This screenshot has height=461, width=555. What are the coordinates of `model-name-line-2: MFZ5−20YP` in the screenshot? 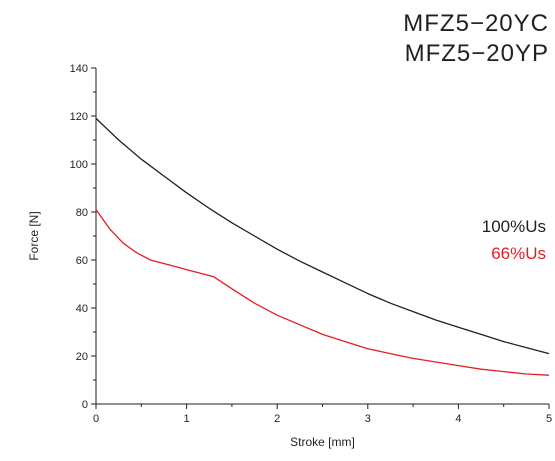 It's located at (476, 53).